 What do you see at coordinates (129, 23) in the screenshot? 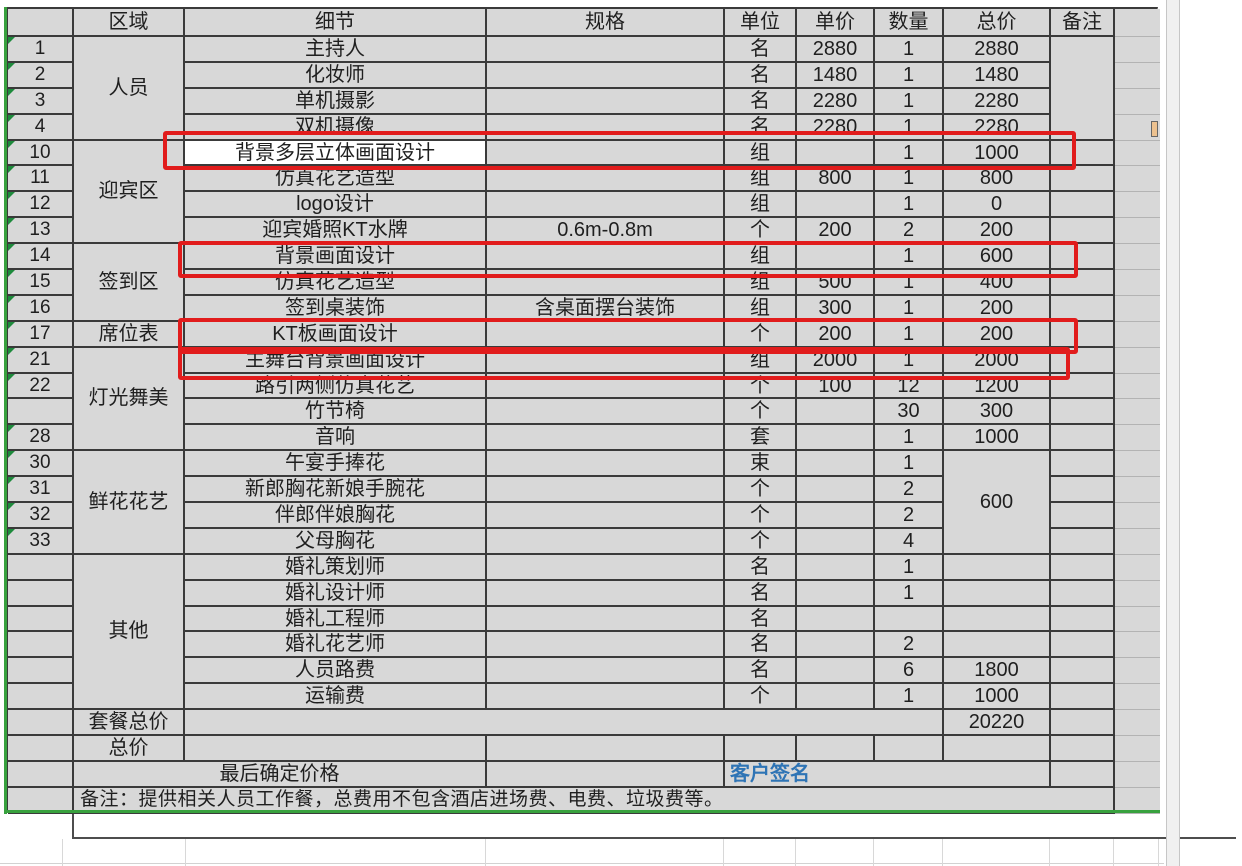
I see `column-header-区域: 区域` at bounding box center [129, 23].